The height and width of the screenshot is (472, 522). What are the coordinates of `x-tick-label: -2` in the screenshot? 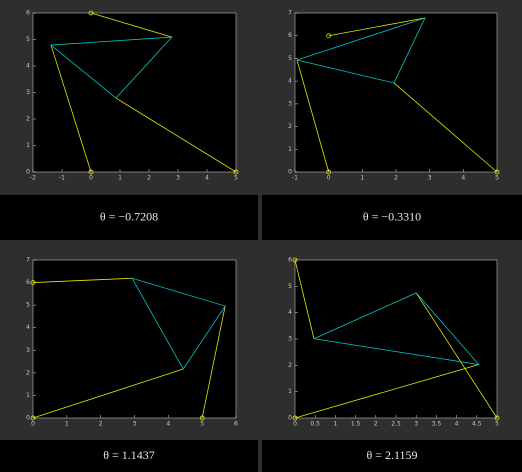 It's located at (33, 178).